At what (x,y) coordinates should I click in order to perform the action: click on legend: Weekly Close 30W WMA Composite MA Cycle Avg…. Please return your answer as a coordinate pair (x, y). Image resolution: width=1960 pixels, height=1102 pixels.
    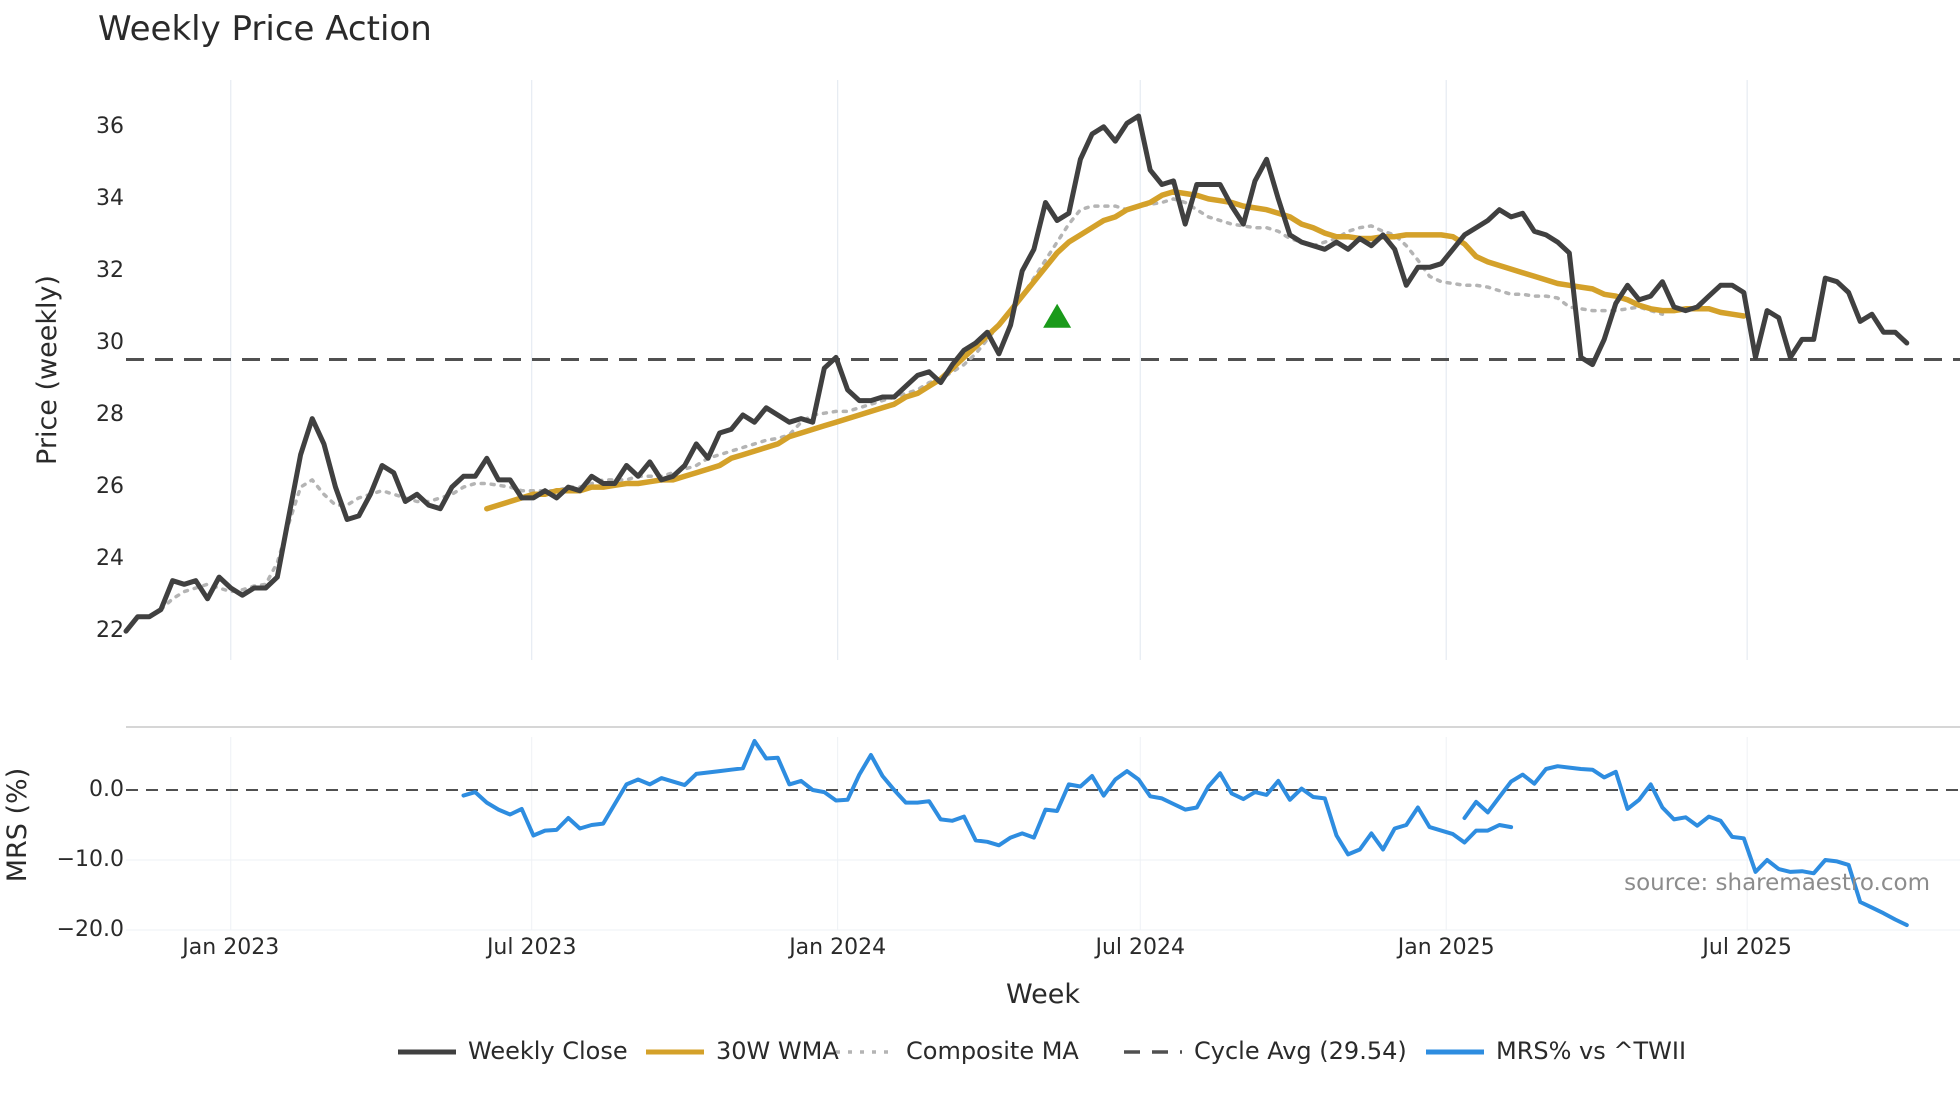
    Looking at the image, I should click on (1042, 1051).